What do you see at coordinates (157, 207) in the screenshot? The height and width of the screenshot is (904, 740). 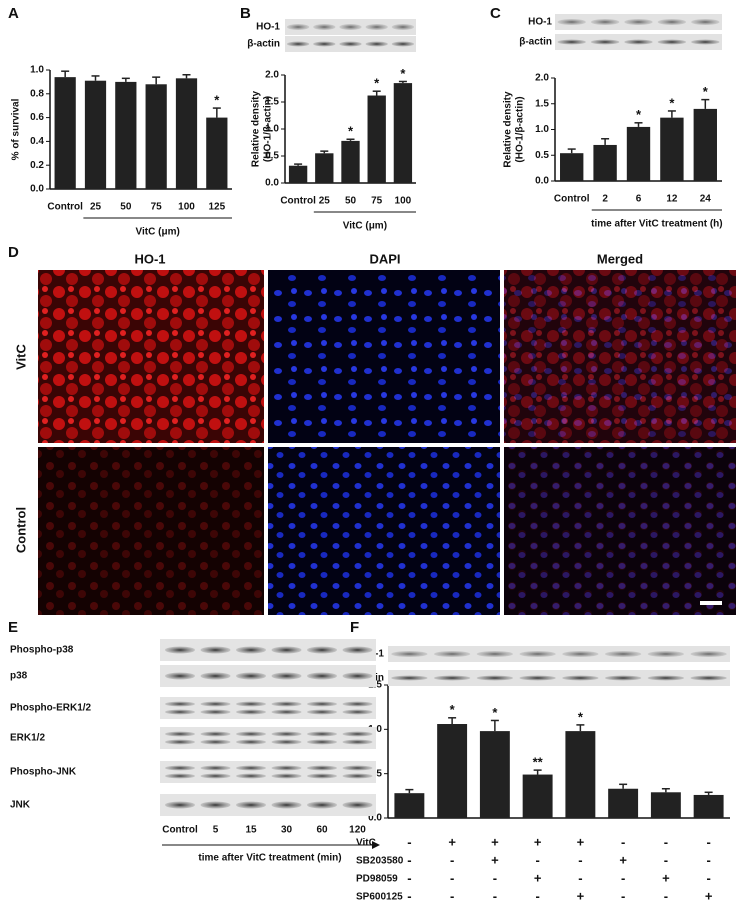 I see `x-tick-label: 75` at bounding box center [157, 207].